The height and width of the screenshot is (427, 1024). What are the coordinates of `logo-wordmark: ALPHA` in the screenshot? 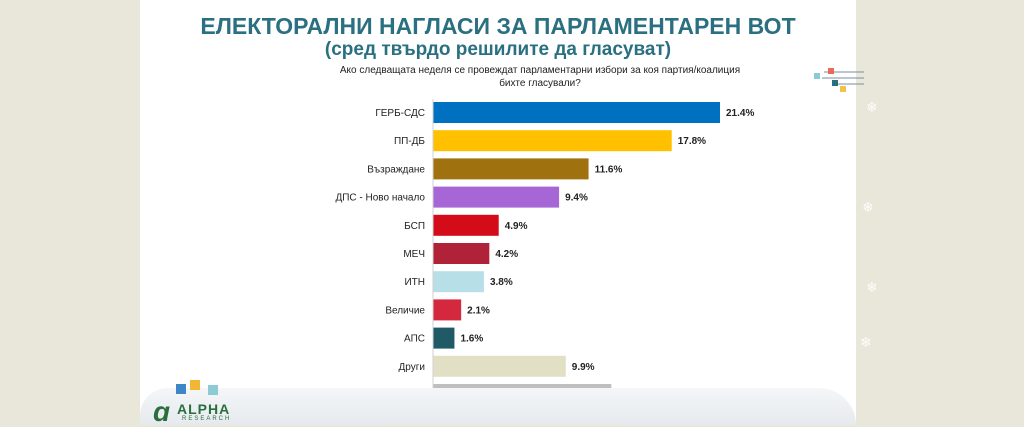 It's located at (204, 409).